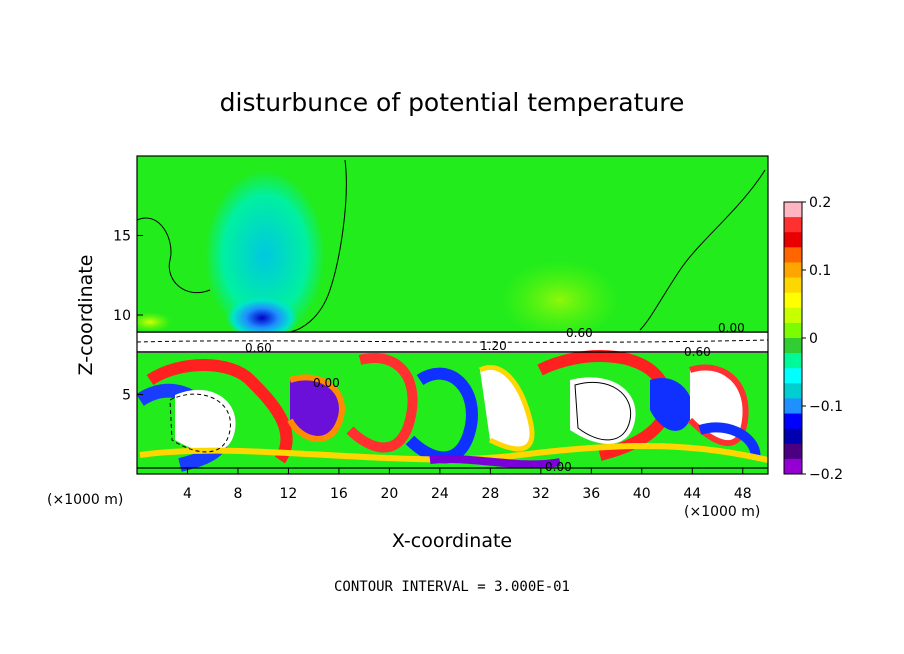  Describe the element at coordinates (579, 333) in the screenshot. I see `contour-label-4: 0.60` at that location.